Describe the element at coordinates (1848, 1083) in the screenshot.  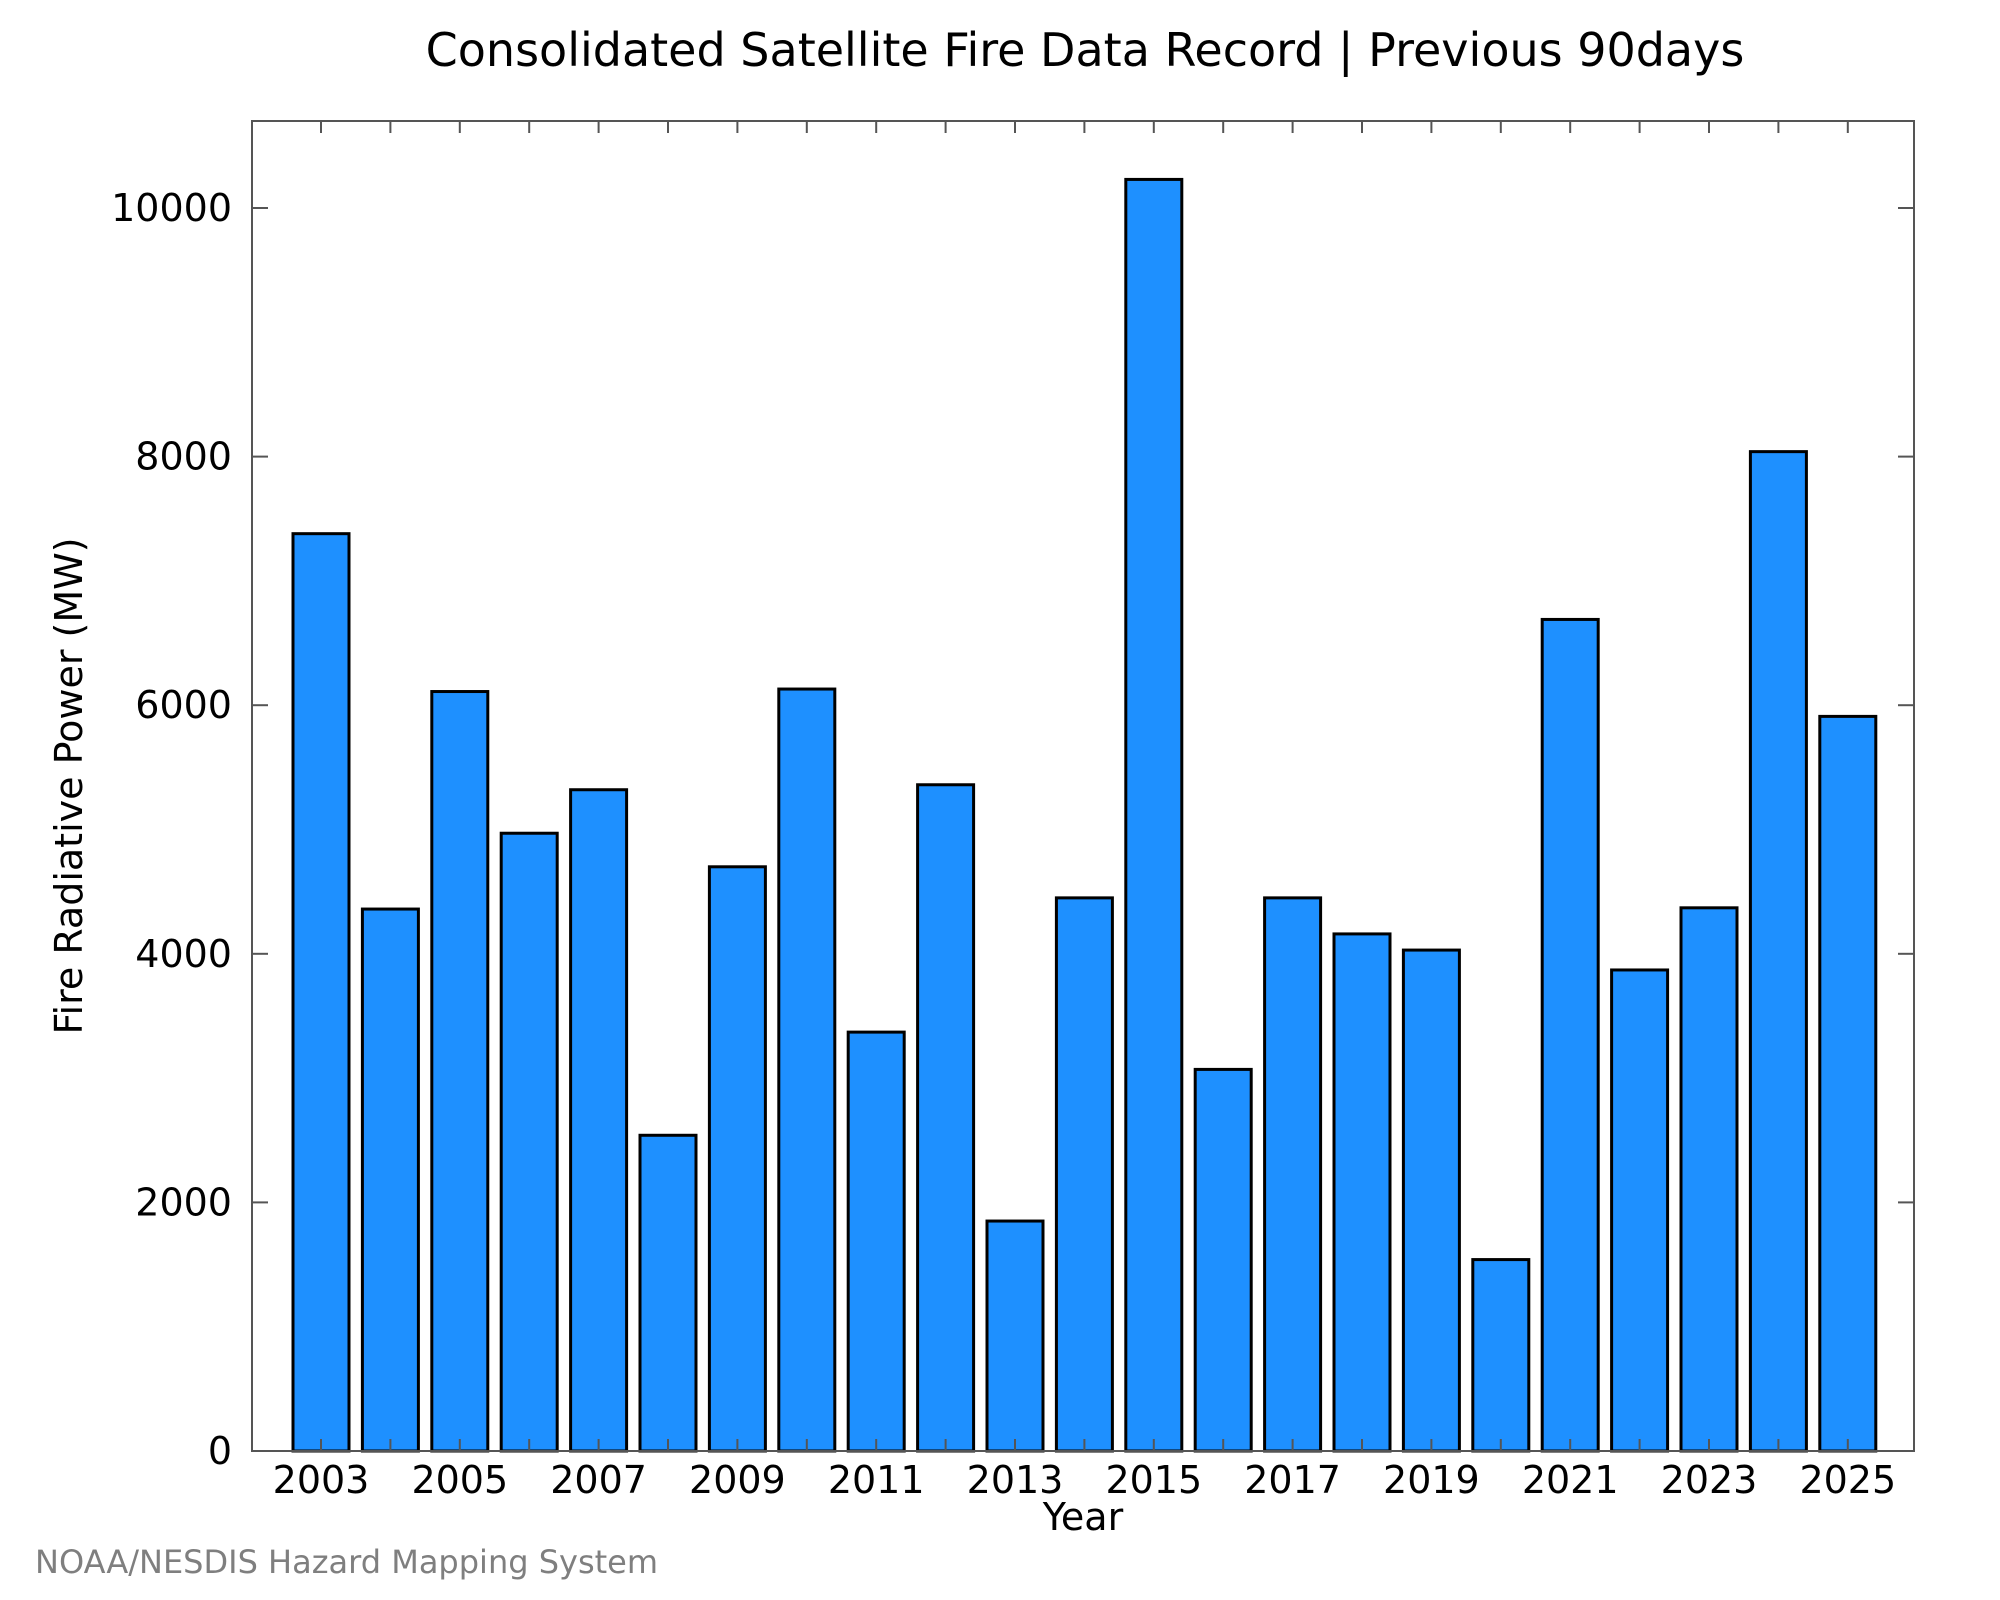
I see `bar-2025` at that location.